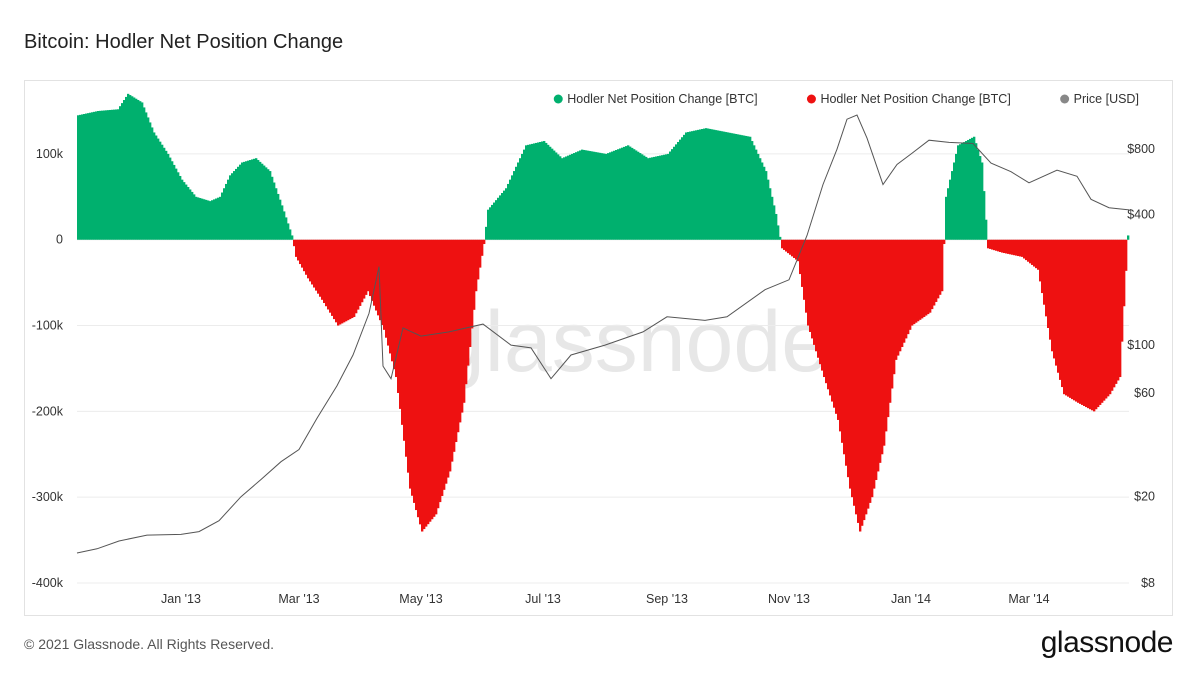 This screenshot has width=1199, height=675. What do you see at coordinates (1106, 99) in the screenshot?
I see `legend-item-label: Price [USD]` at bounding box center [1106, 99].